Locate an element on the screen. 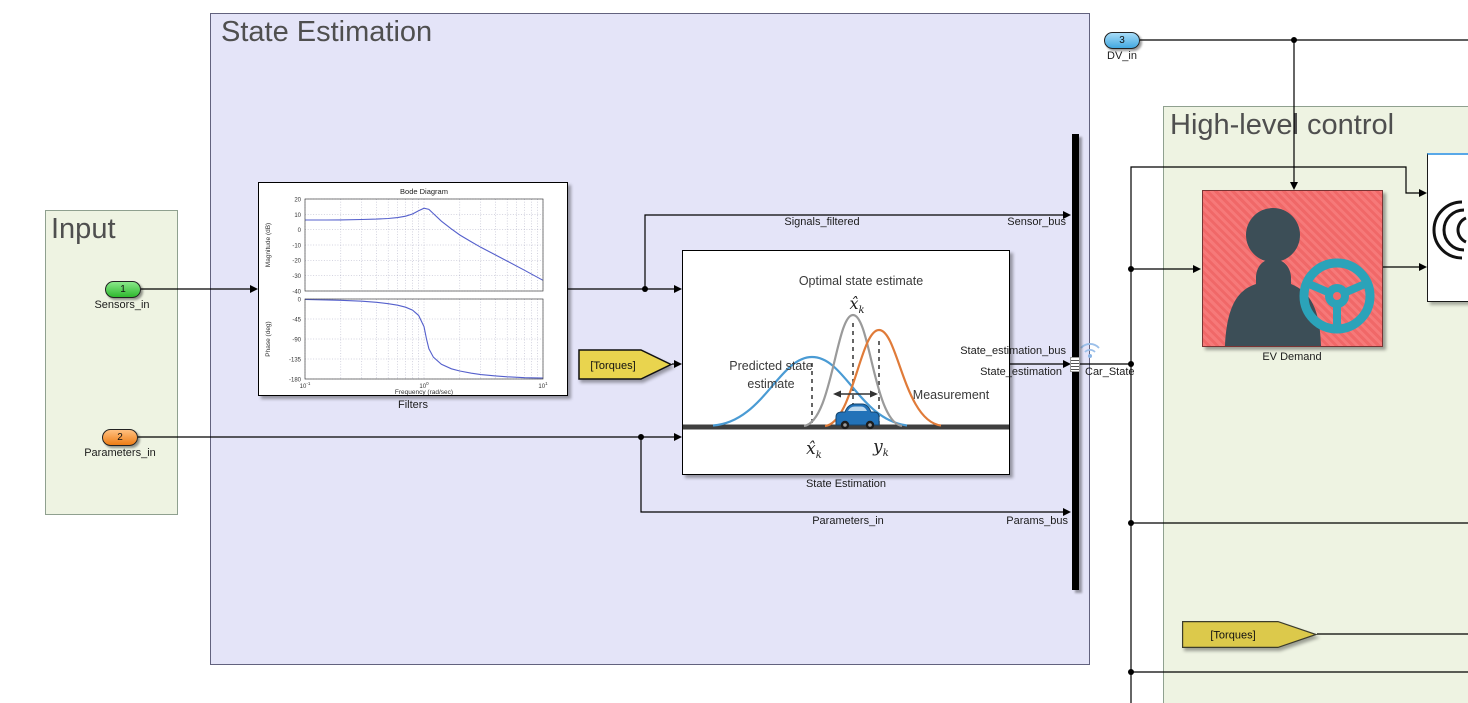 This screenshot has width=1468, height=703. svg-text: -40 is located at coordinates (296, 292).